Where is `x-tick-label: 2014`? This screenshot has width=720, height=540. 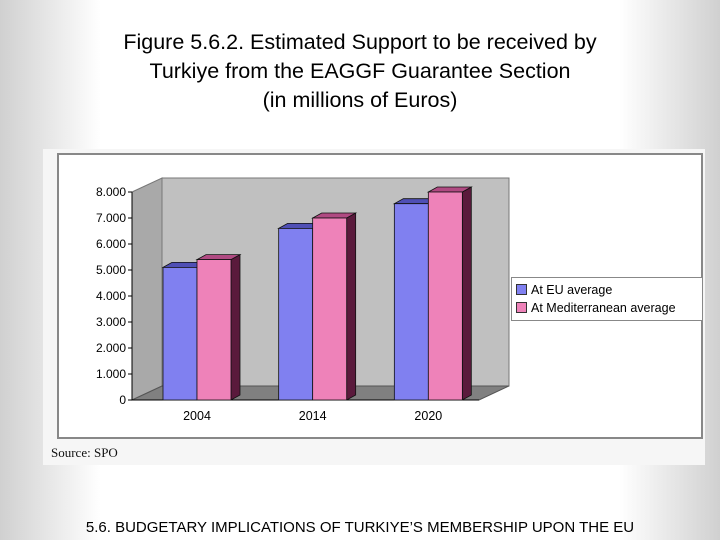 x-tick-label: 2014 is located at coordinates (313, 416).